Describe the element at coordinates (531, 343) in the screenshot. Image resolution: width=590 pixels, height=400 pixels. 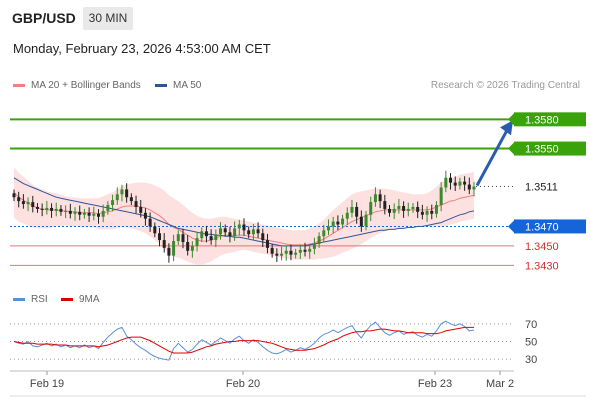
I see `rsi-tick-50: 50` at that location.